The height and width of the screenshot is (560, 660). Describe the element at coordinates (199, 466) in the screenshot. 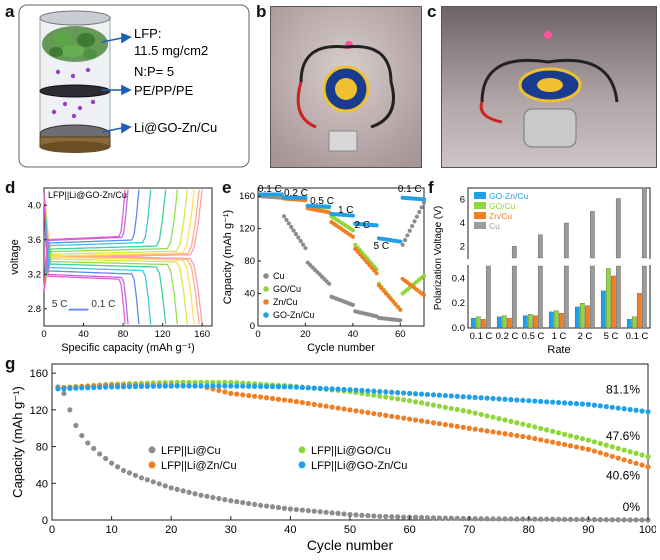

I see `legend-label: LFP||Li@Zn/Cu` at that location.